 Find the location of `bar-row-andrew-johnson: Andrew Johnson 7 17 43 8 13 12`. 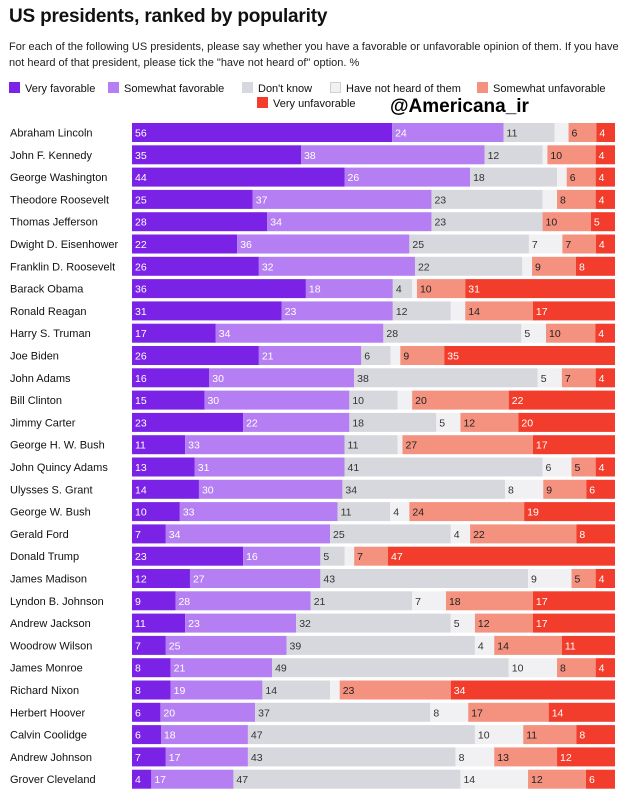

bar-row-andrew-johnson: Andrew Johnson 7 17 43 8 13 12 is located at coordinates (312, 757).